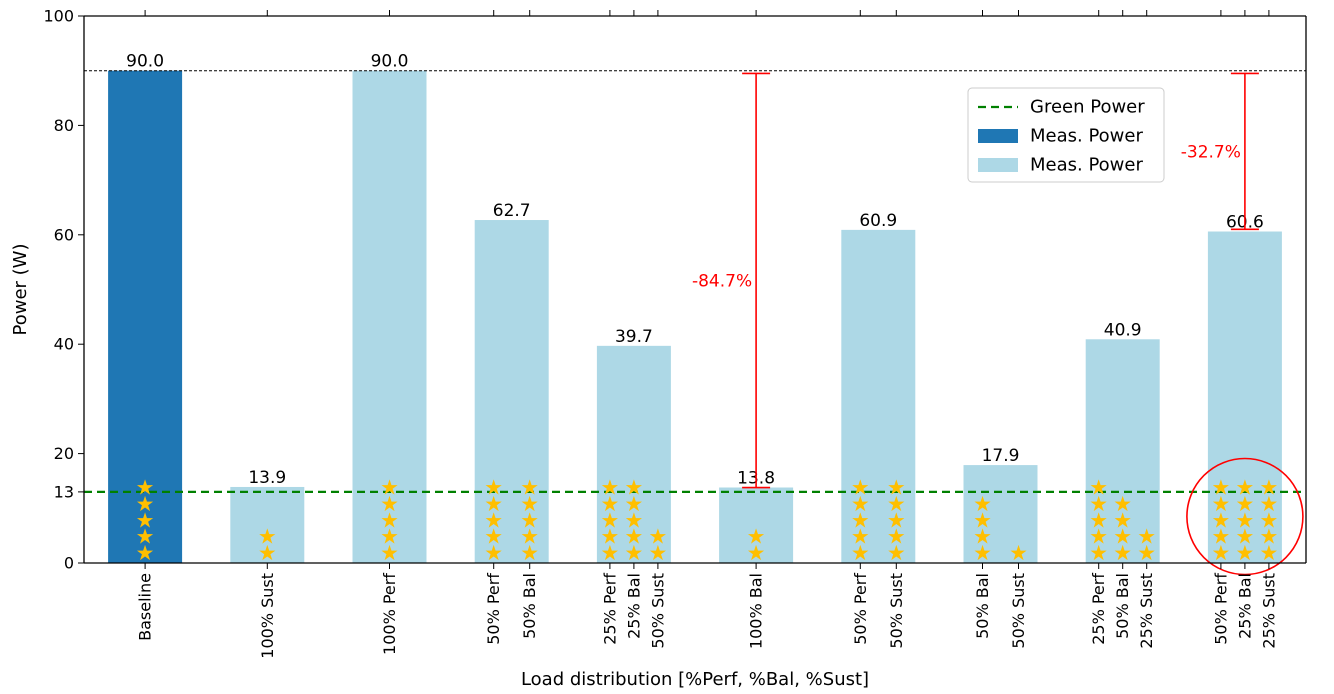  What do you see at coordinates (64, 491) in the screenshot?
I see `y-tick-label: 13` at bounding box center [64, 491].